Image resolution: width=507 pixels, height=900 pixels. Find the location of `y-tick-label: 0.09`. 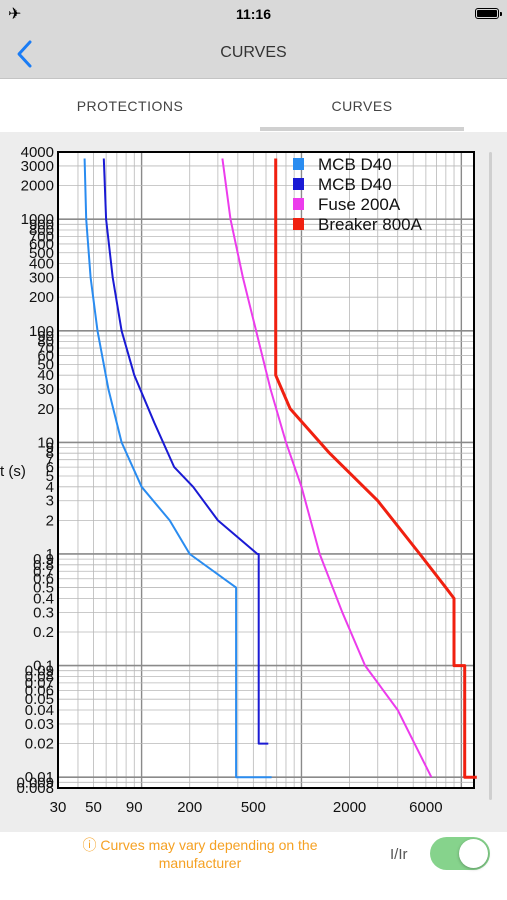

y-tick-label: 0.09 is located at coordinates (39, 671).